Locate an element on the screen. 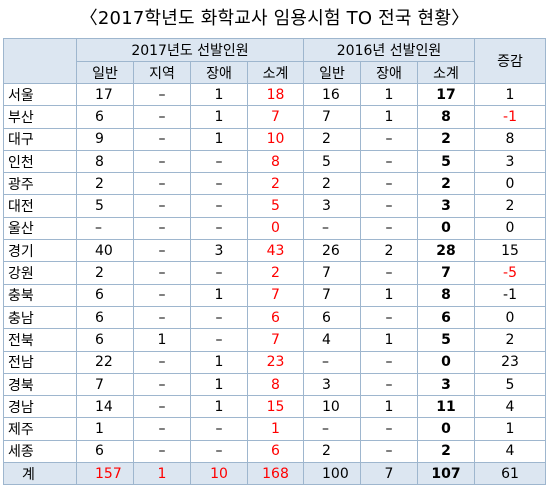  header-2016-subtotal: 소계 is located at coordinates (446, 72).